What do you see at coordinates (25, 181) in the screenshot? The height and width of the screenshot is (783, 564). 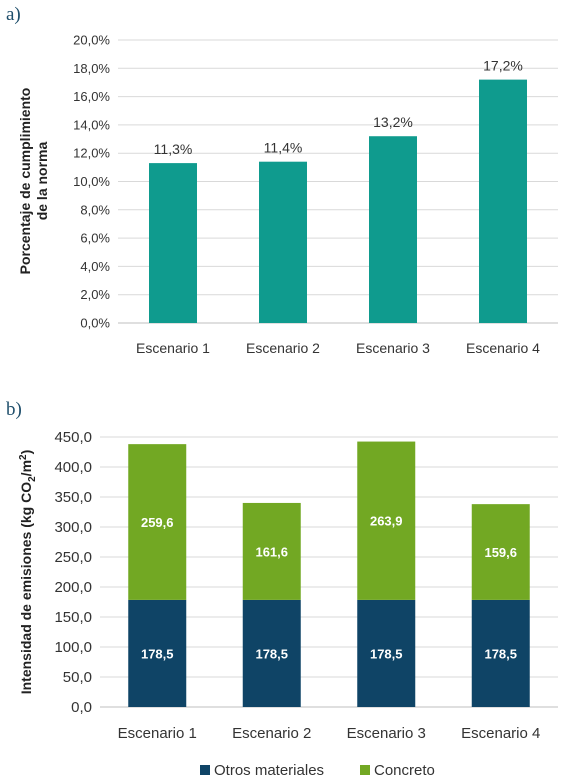 I see `y-axis-title-line: Porcentaje de cumplimiento` at bounding box center [25, 181].